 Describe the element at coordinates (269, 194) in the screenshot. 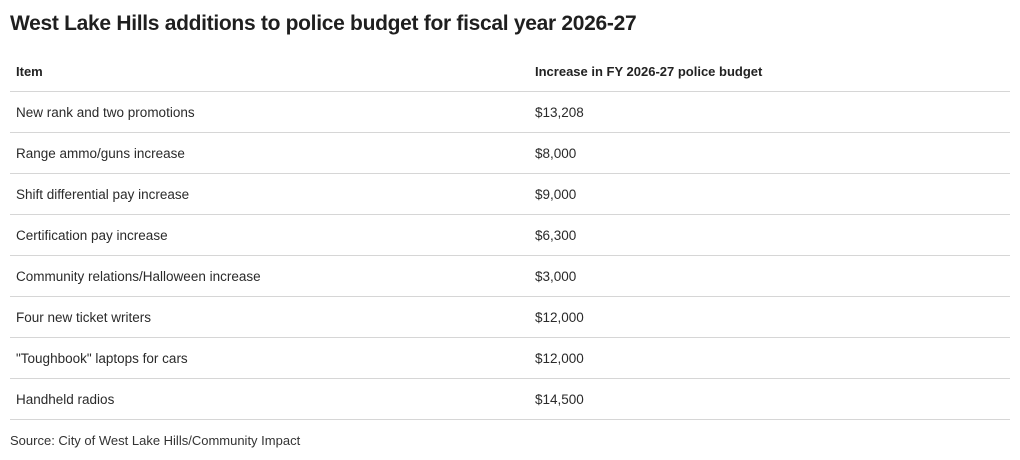

I see `item-cell: Shift differential pay increase` at that location.